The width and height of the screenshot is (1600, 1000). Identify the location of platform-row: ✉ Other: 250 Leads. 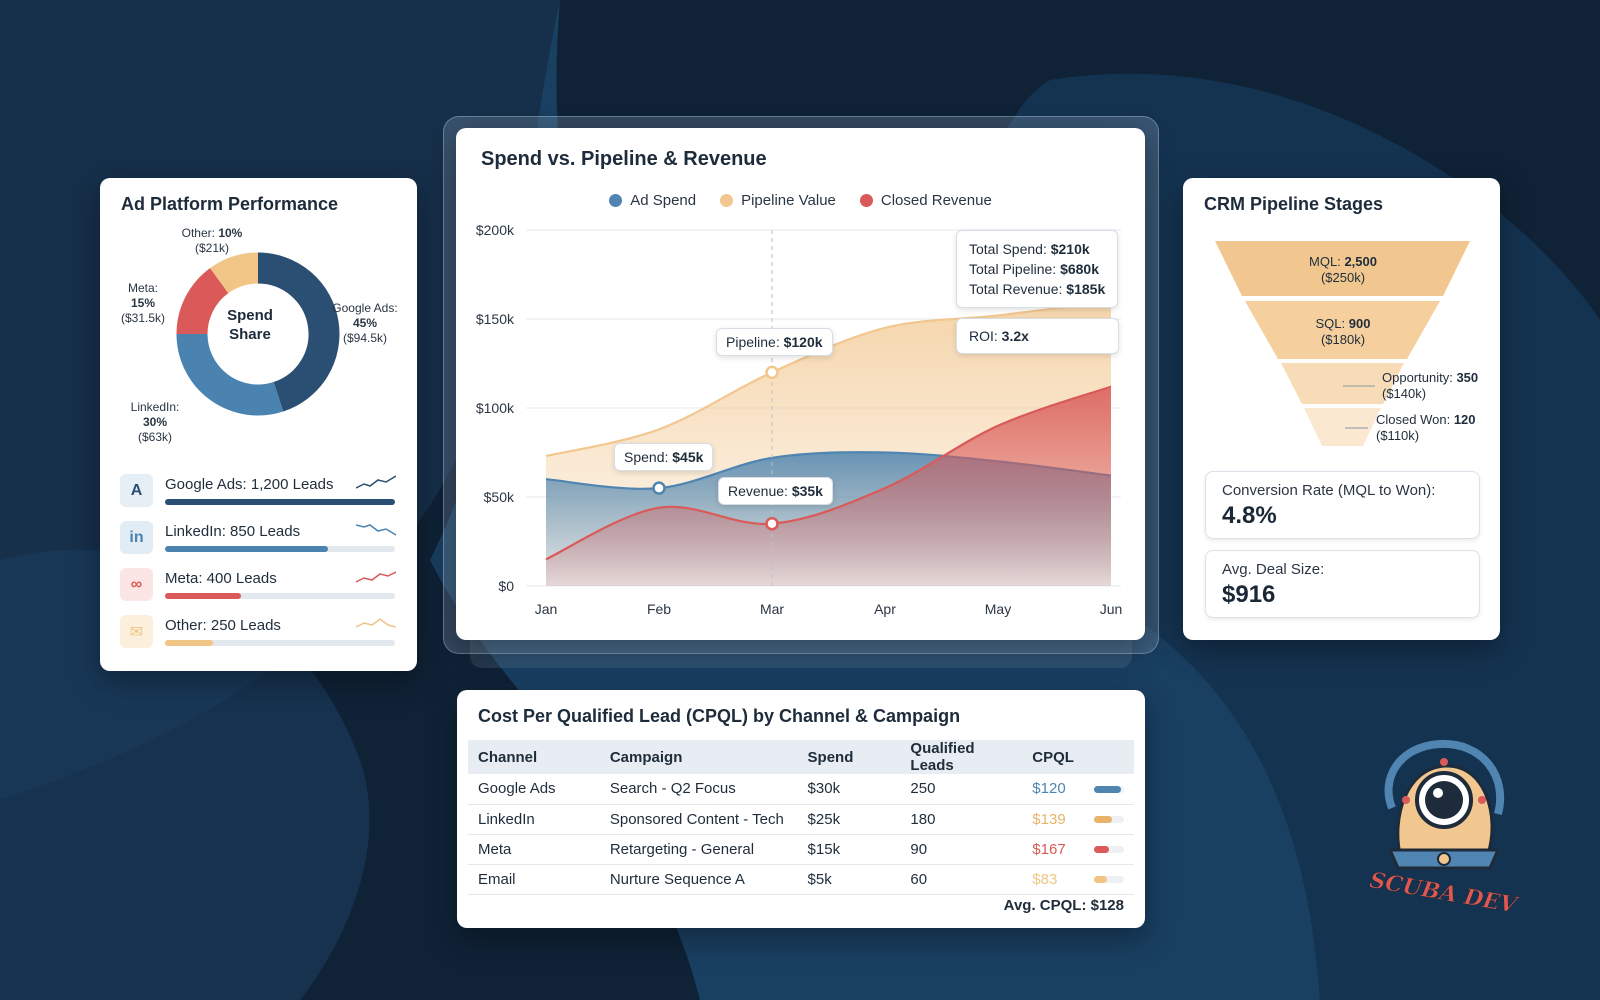
(259, 633).